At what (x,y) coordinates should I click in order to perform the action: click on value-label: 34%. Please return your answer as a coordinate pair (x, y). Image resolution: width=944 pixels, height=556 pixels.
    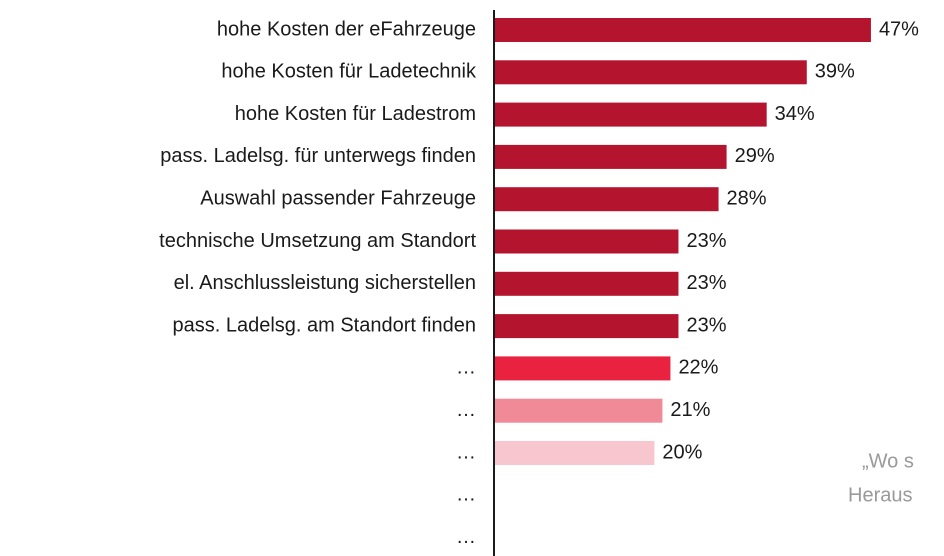
    Looking at the image, I should click on (795, 114).